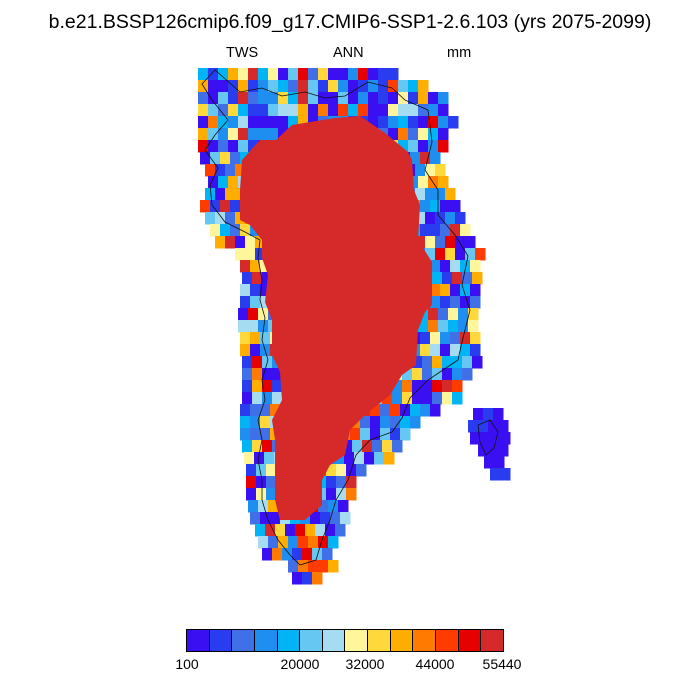  What do you see at coordinates (502, 664) in the screenshot?
I see `colorbar-label-max: 55440` at bounding box center [502, 664].